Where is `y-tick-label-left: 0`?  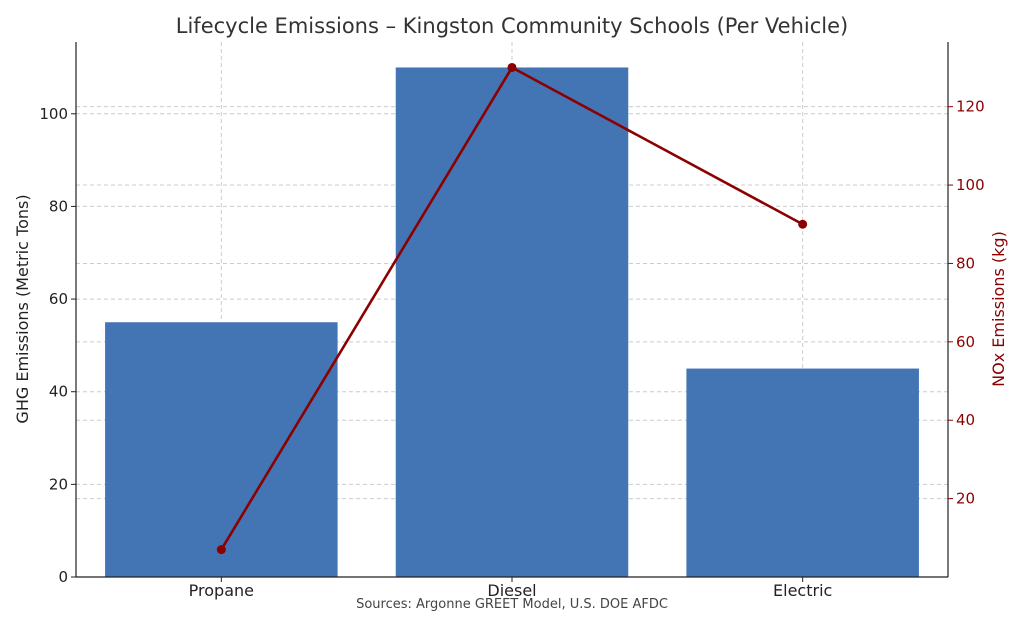
y-tick-label-left: 0 is located at coordinates (63, 577).